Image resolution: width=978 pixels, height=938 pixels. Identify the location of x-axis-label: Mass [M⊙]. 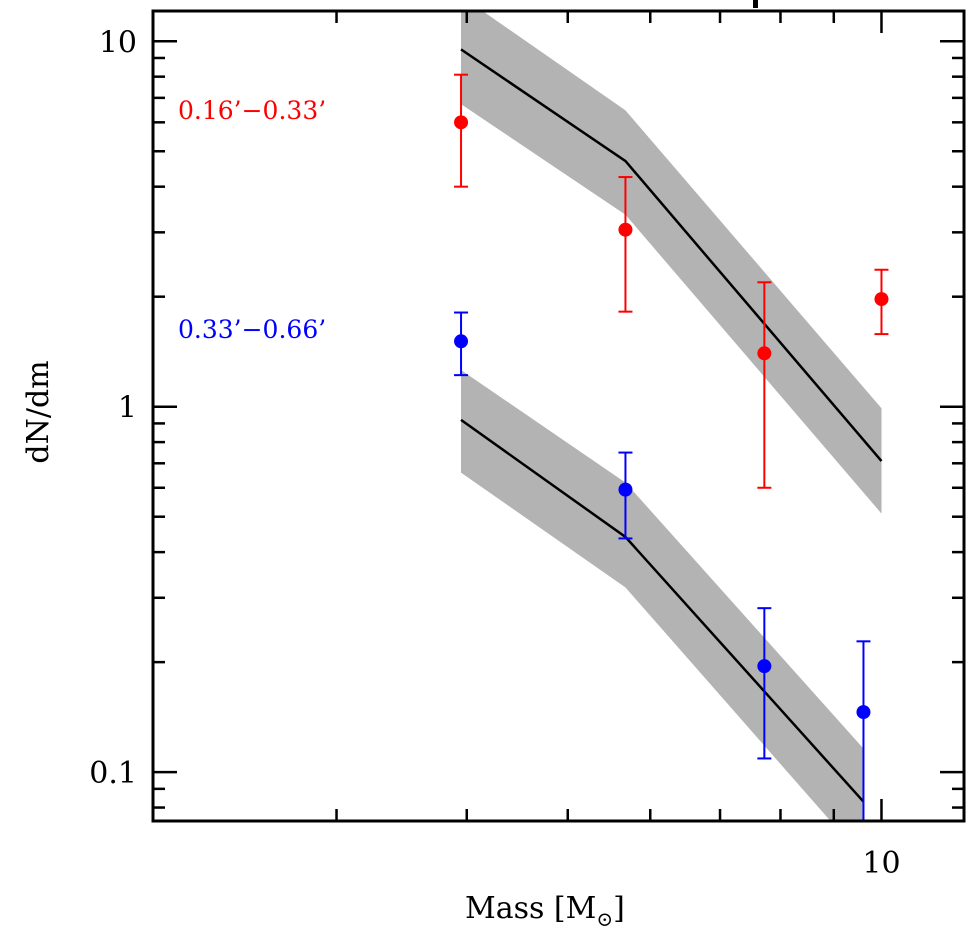
(545, 911).